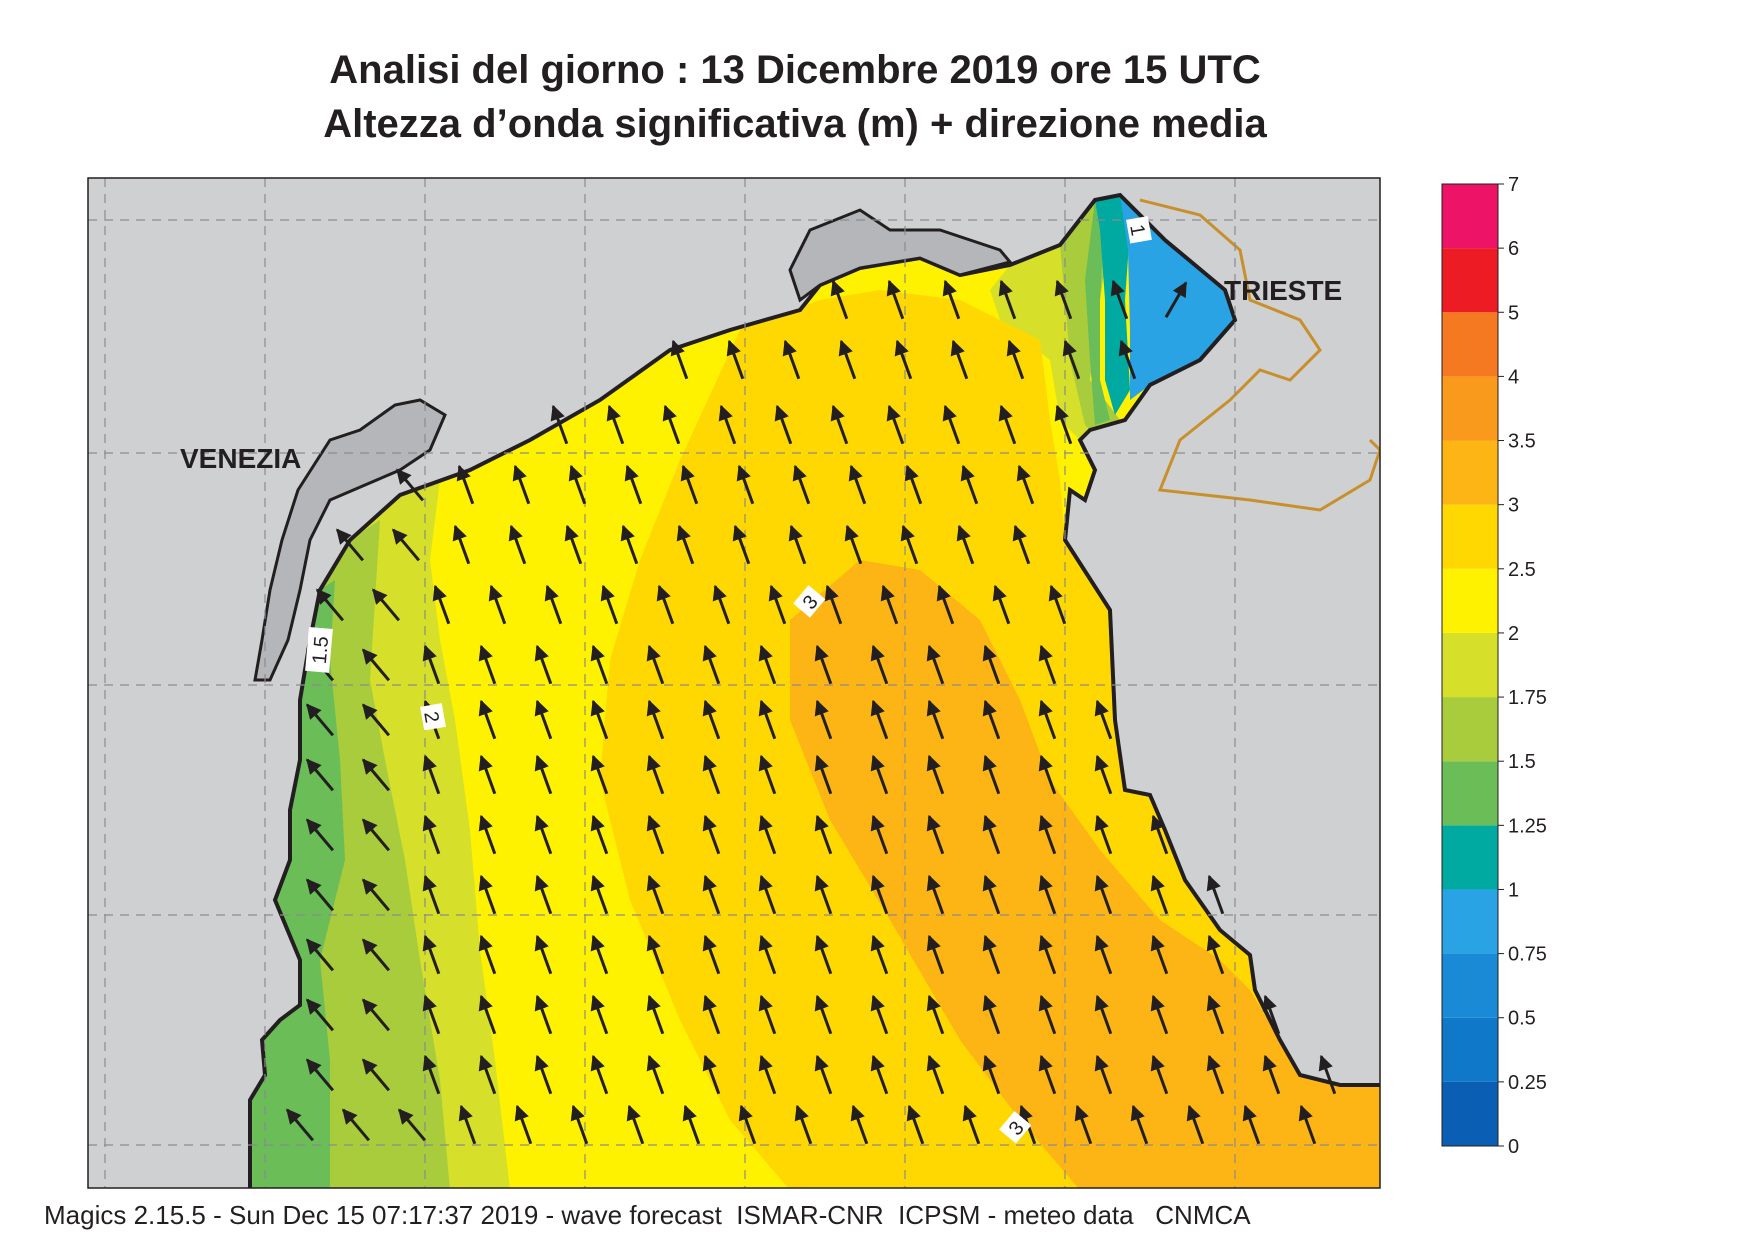 Image resolution: width=1755 pixels, height=1242 pixels. Describe the element at coordinates (1513, 249) in the screenshot. I see `colorbar-label: 6` at that location.